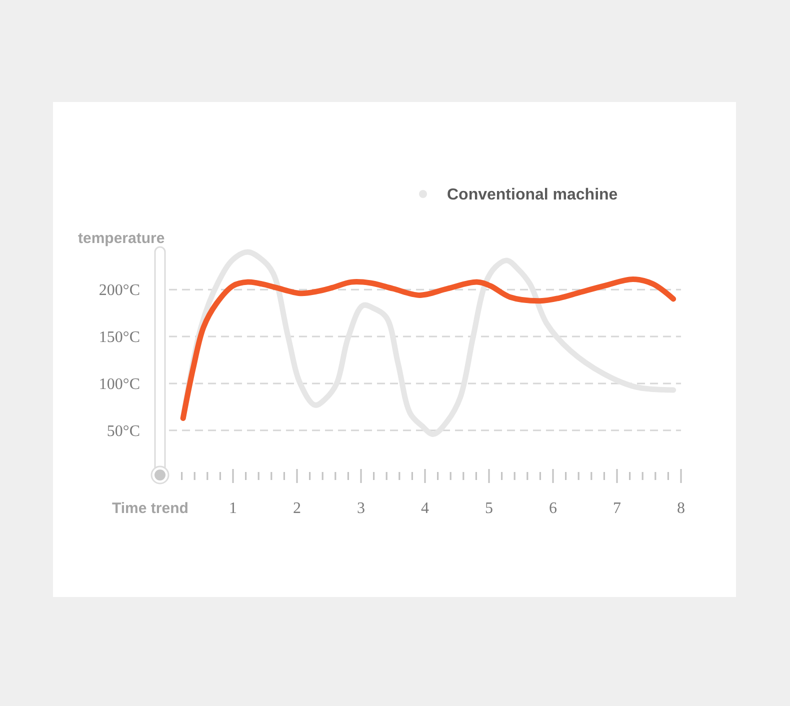  What do you see at coordinates (119, 337) in the screenshot?
I see `y-tick-label: 150°C` at bounding box center [119, 337].